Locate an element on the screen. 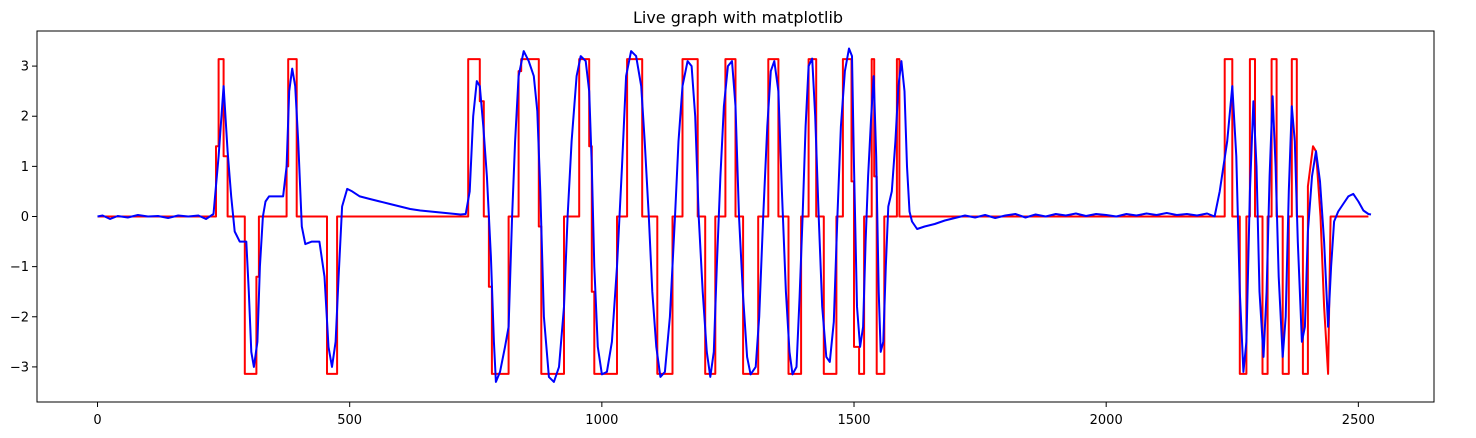  y-tick-label-0: −3 is located at coordinates (19, 367).